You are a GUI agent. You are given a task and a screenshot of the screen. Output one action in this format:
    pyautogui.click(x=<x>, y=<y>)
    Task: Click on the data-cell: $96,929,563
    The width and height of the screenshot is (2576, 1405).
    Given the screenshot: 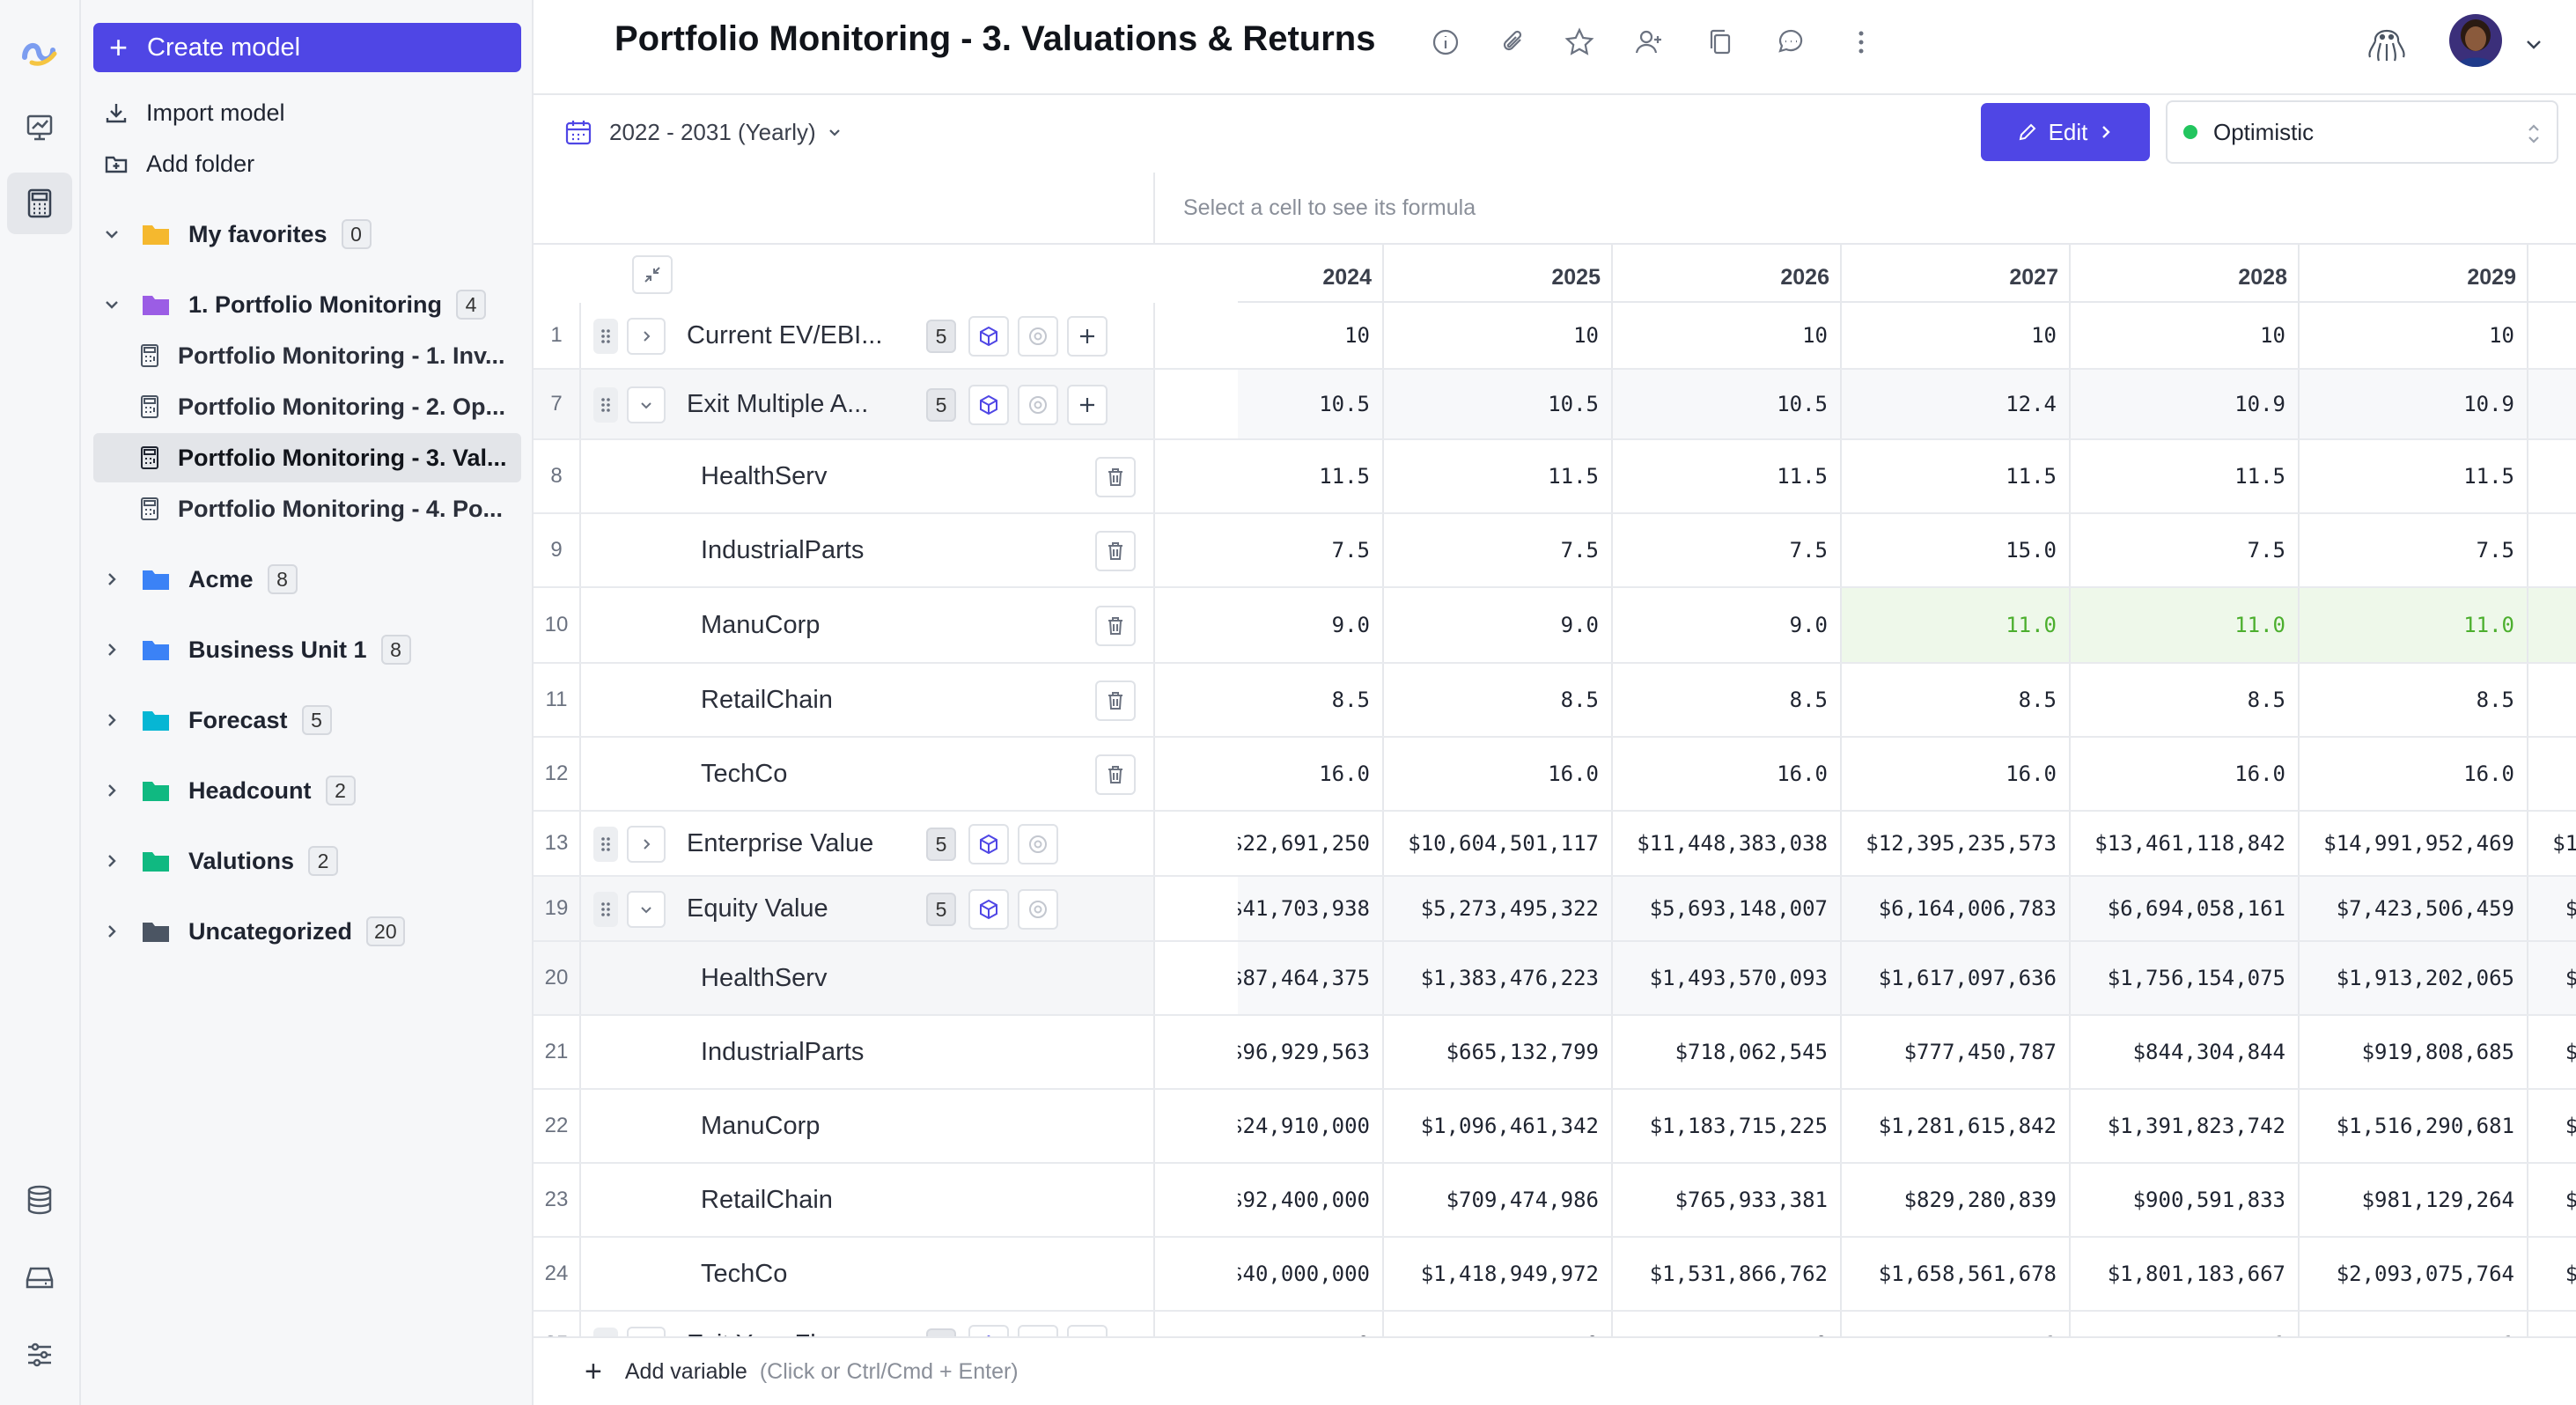 What is the action you would take?
    pyautogui.click(x=1311, y=1052)
    